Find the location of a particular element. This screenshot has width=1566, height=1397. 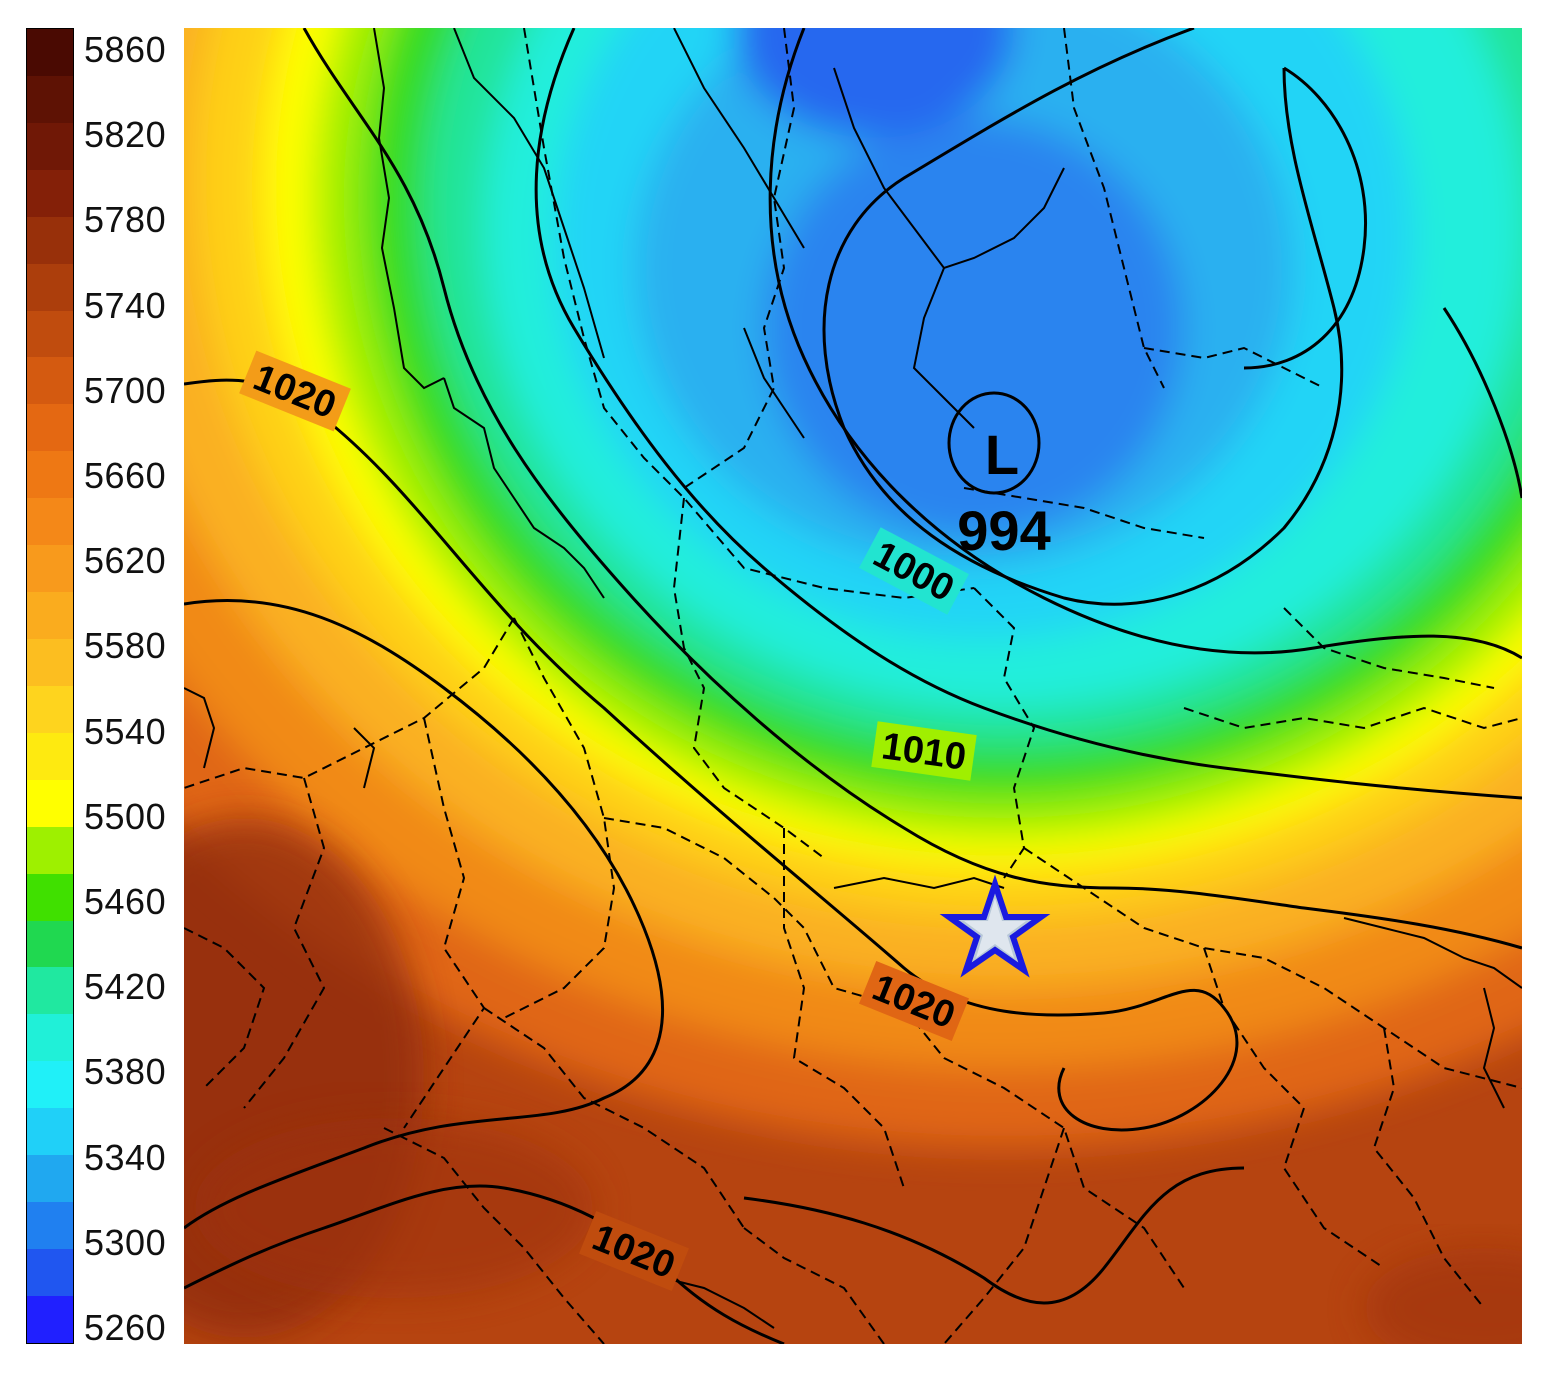

color-scale-tick-label: 5780 is located at coordinates (125, 220).